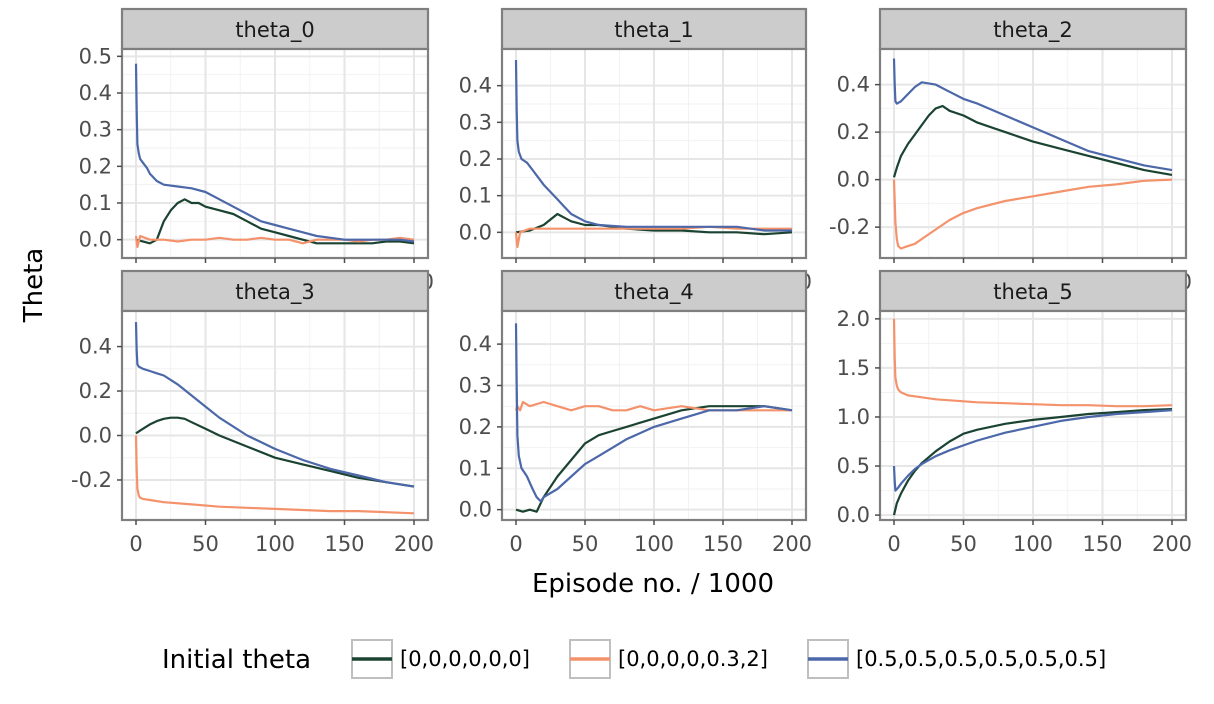  I want to click on facet-strip-label: theta_5, so click(1032, 292).